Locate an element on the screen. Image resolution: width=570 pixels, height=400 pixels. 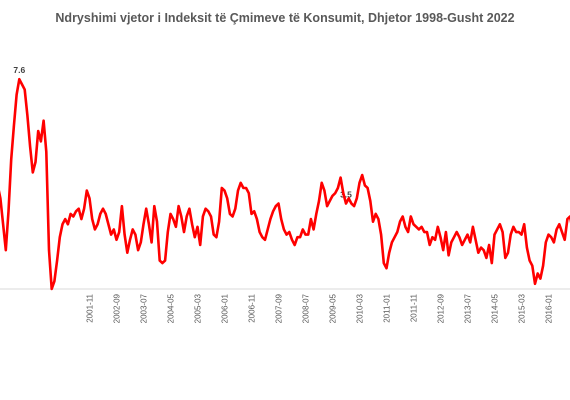
x-tick-label: 2004-05 is located at coordinates (171, 308).